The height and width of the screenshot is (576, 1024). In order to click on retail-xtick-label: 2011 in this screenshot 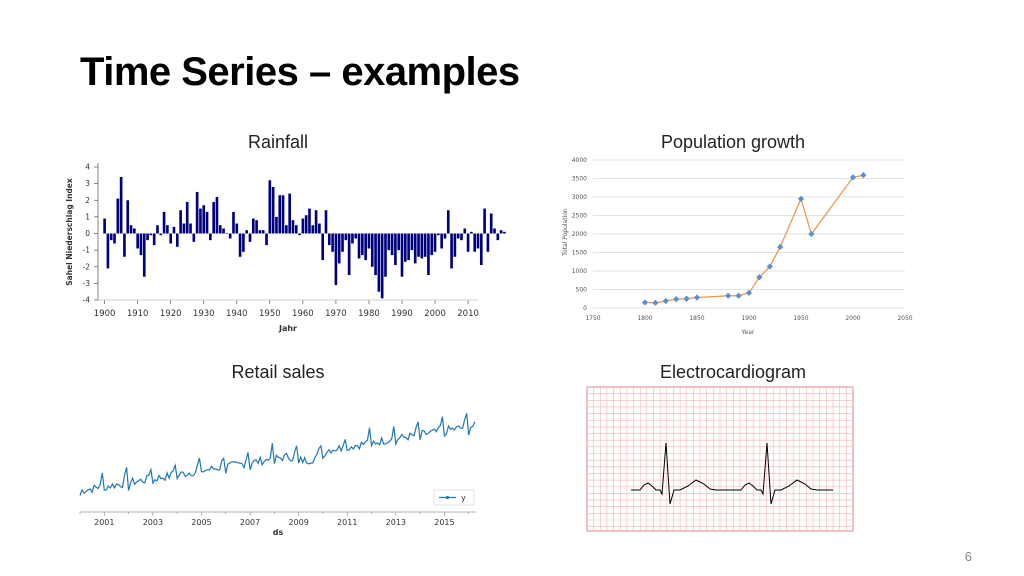, I will do `click(347, 522)`.